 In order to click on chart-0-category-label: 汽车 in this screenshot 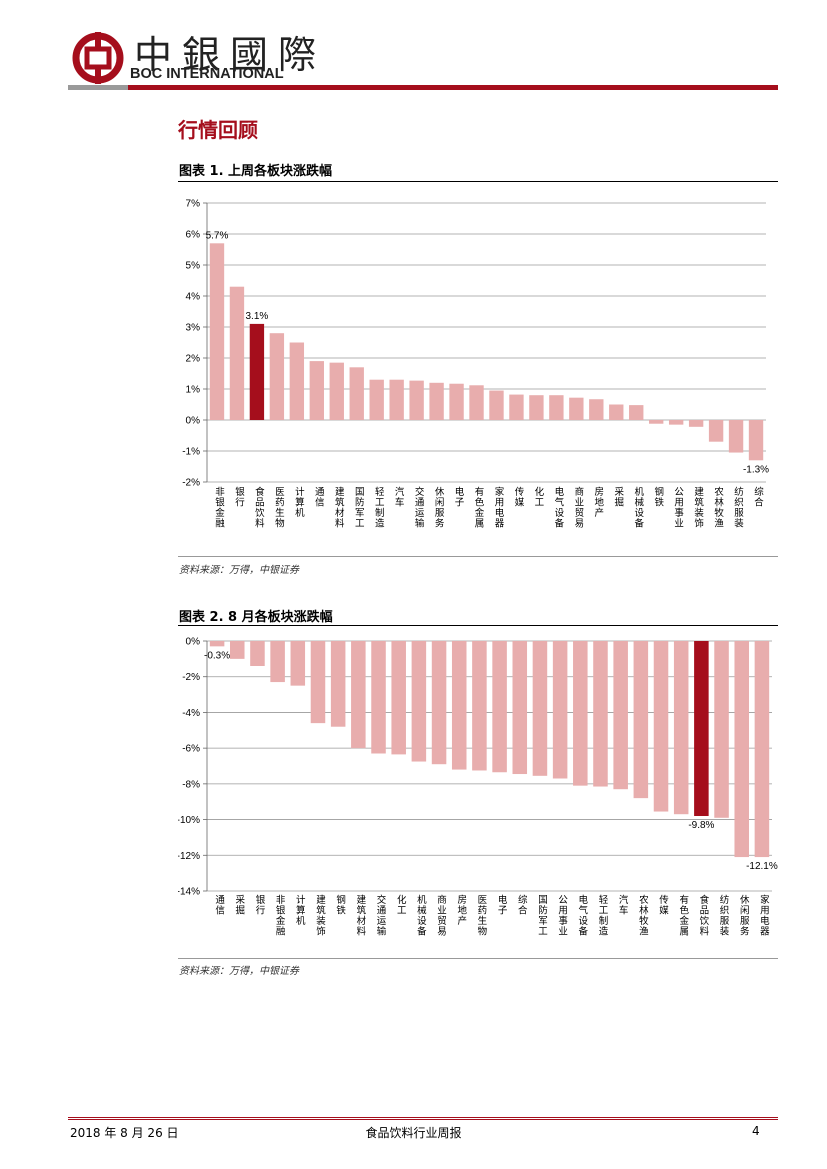, I will do `click(400, 497)`.